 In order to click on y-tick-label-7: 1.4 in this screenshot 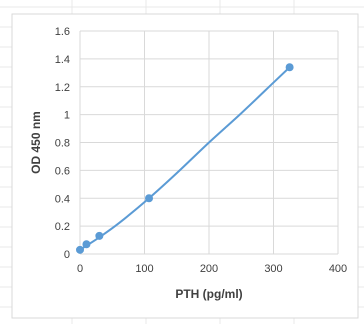, I will do `click(62, 60)`.